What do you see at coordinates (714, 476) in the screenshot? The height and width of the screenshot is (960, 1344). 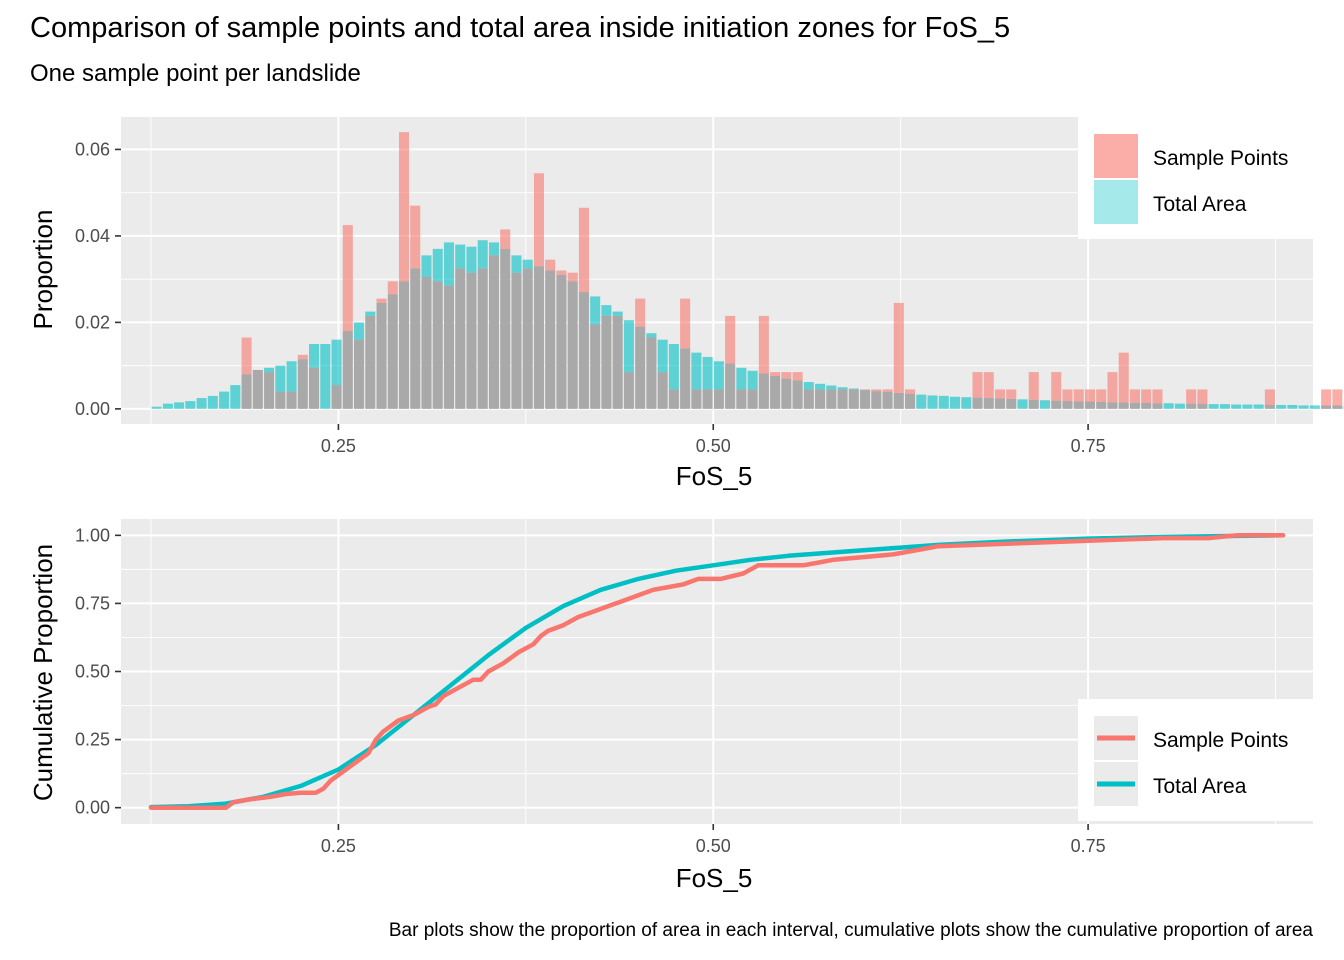 I see `histogram-x-axis-title: FoS_5` at bounding box center [714, 476].